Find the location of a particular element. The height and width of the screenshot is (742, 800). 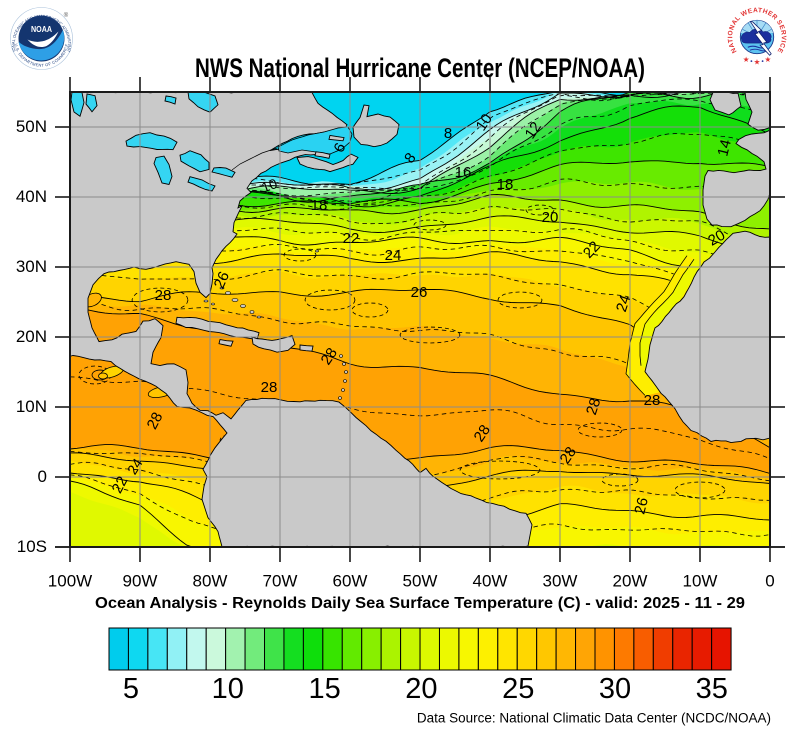

svg-text: 25 is located at coordinates (518, 689).